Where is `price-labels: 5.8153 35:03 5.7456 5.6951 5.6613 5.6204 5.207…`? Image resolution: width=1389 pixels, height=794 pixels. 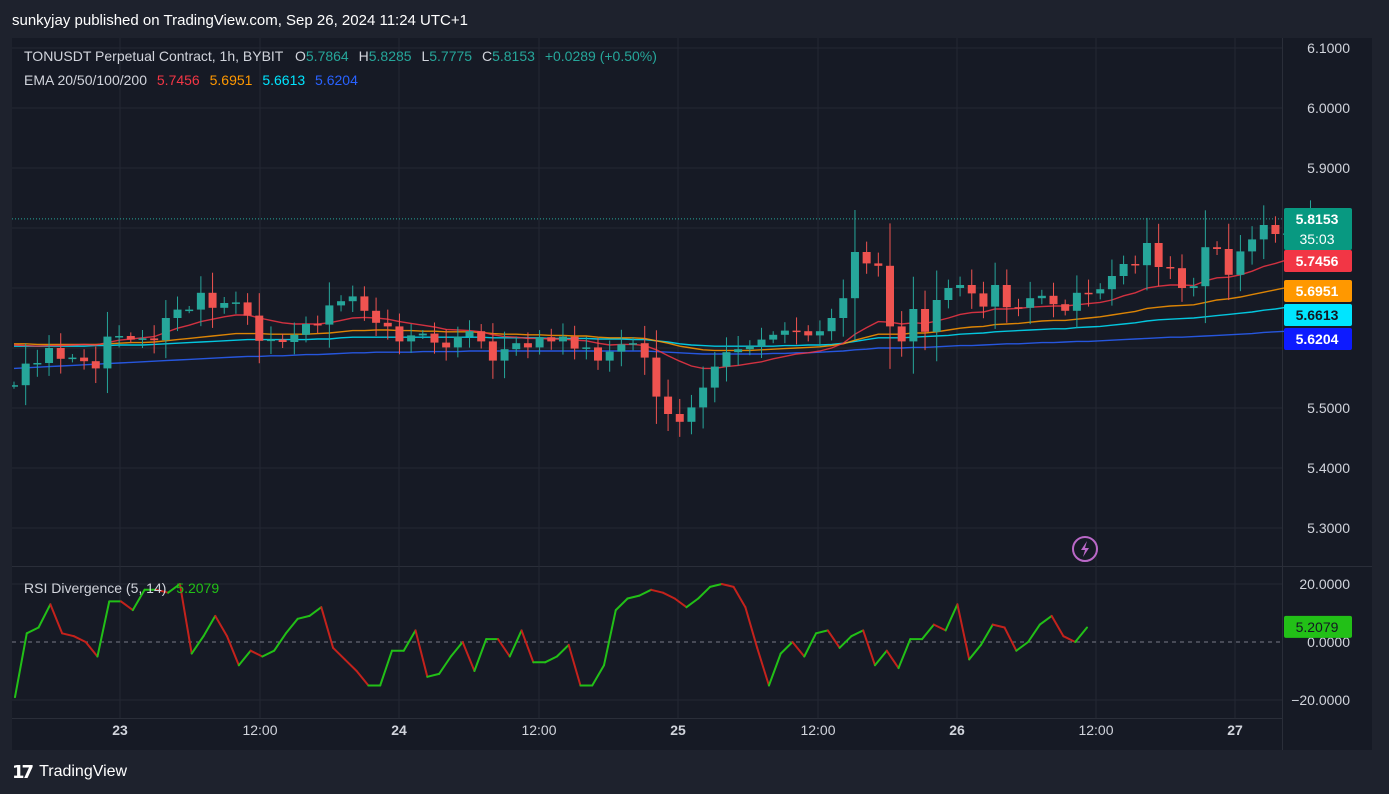 price-labels: 5.8153 35:03 5.7456 5.6951 5.6613 5.6204 5.207… is located at coordinates (1318, 423).